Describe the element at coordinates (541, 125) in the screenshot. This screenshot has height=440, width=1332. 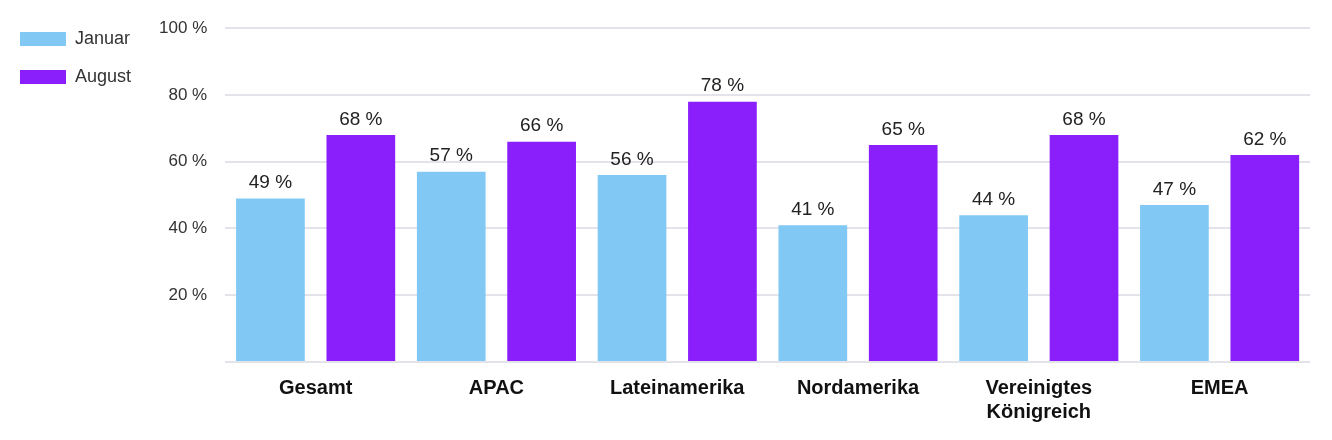
I see `data-label: 66 %` at that location.